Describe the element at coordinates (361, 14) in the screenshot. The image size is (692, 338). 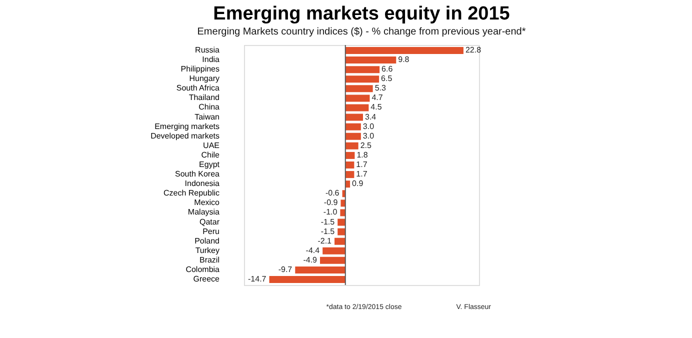
I see `chart-title: Emerging markets equity in 2015` at that location.